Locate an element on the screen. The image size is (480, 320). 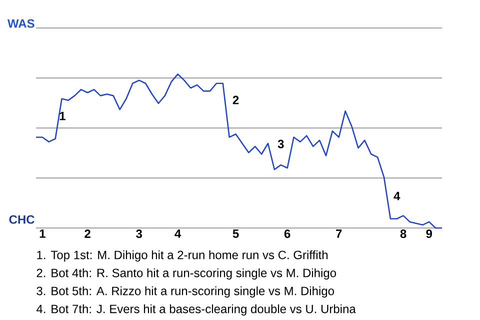
x-tick-label: 1 is located at coordinates (43, 234).